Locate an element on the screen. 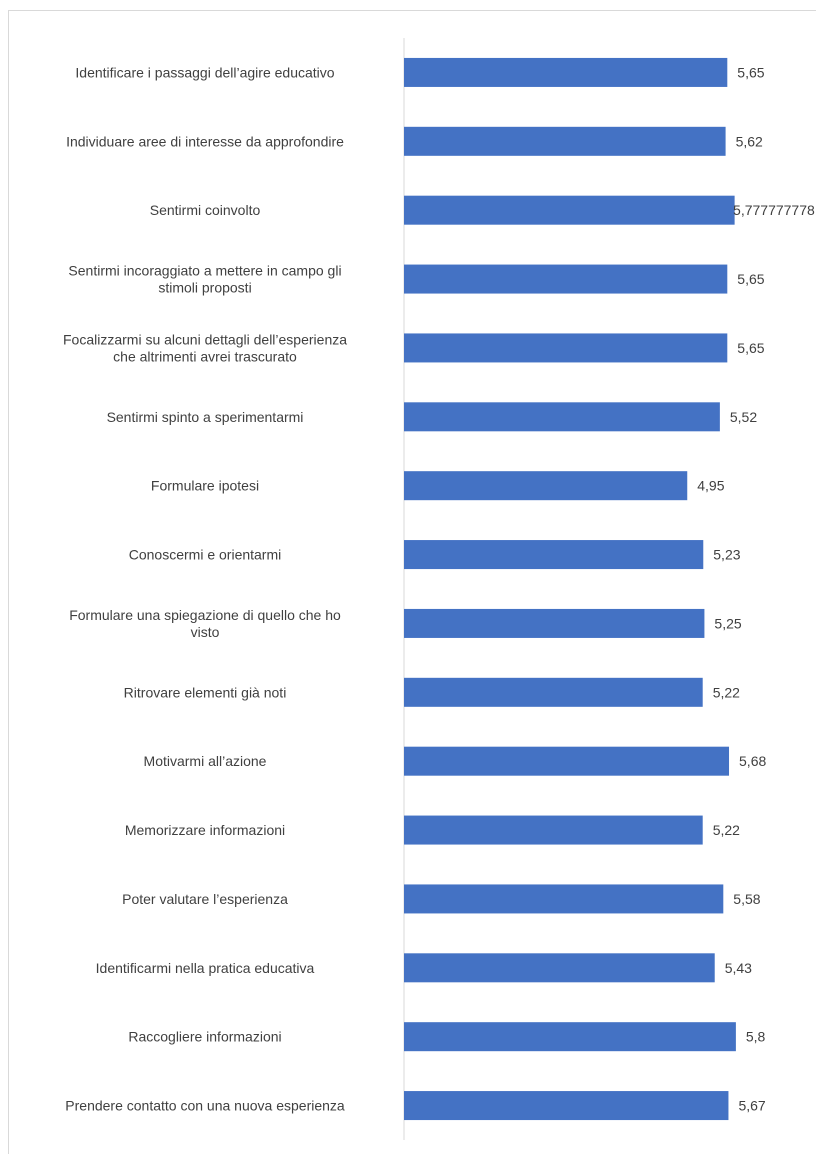 This screenshot has height=1155, width=817. category-label-line: Raccogliere informazioni is located at coordinates (204, 1037).